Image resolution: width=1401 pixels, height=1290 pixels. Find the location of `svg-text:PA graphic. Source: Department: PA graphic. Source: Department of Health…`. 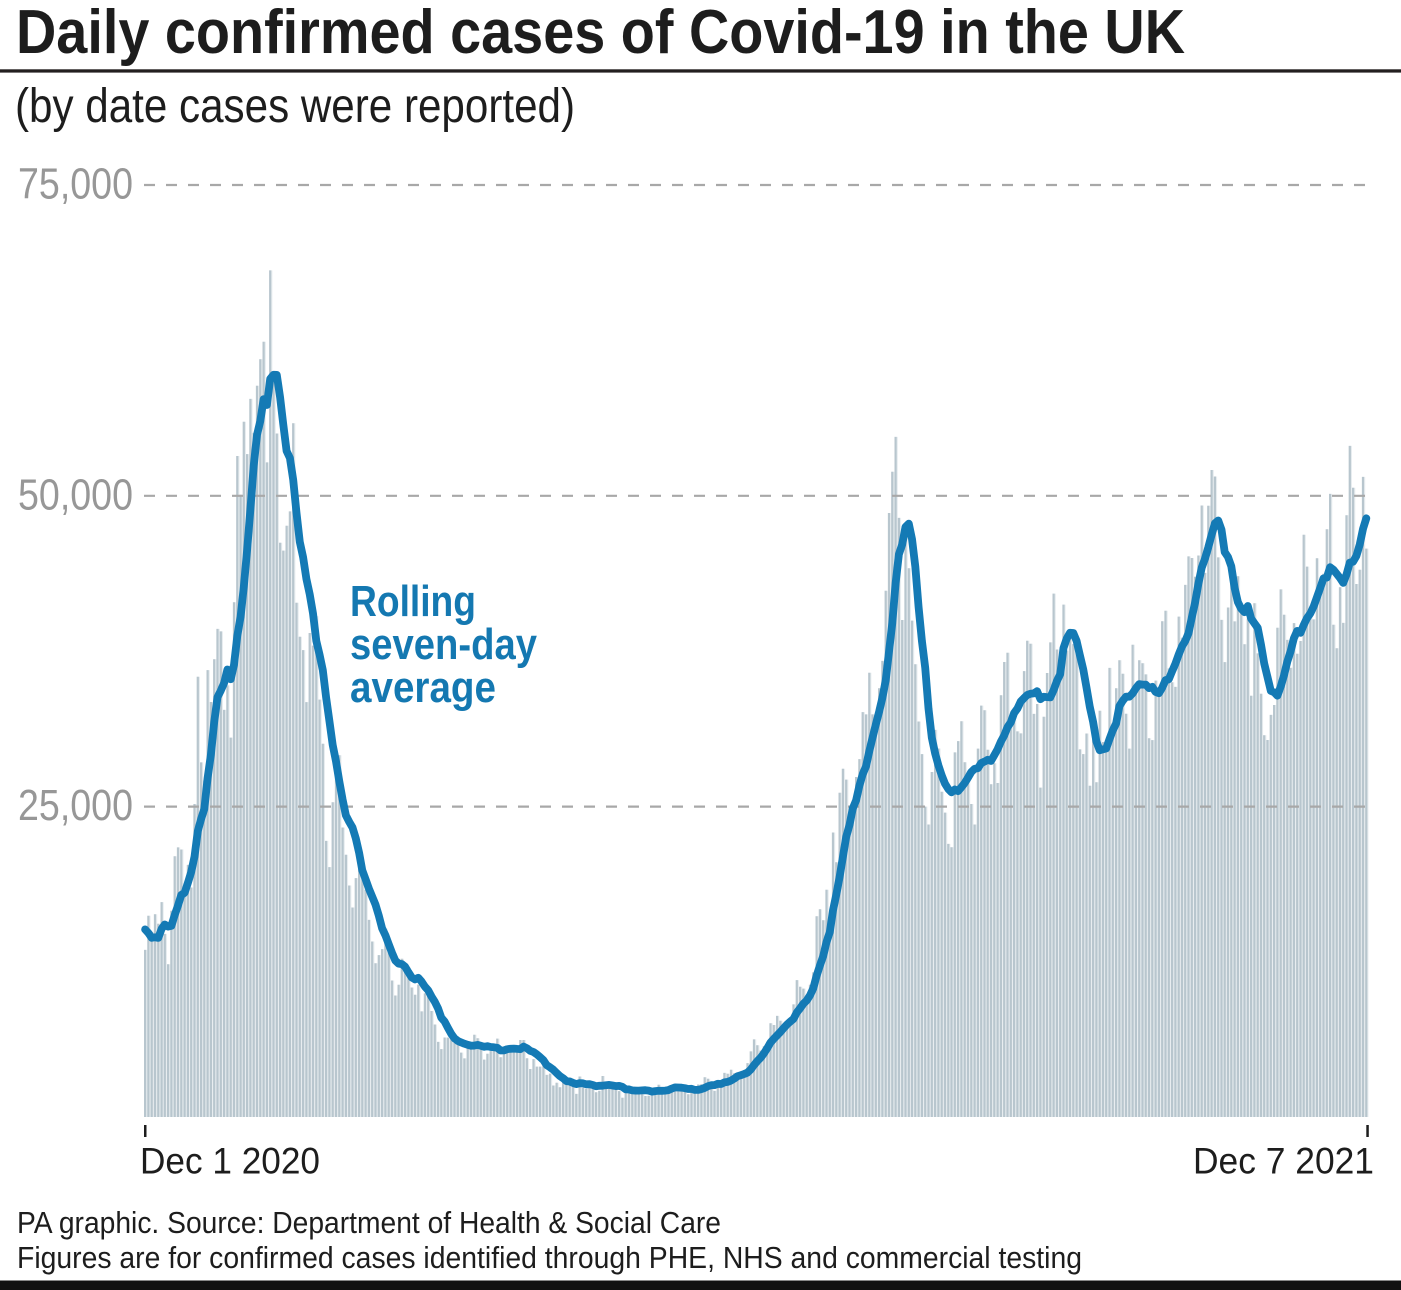

svg-text:PA graphic. Source: Department: PA graphic. Source: Department of Health… is located at coordinates (369, 1223).